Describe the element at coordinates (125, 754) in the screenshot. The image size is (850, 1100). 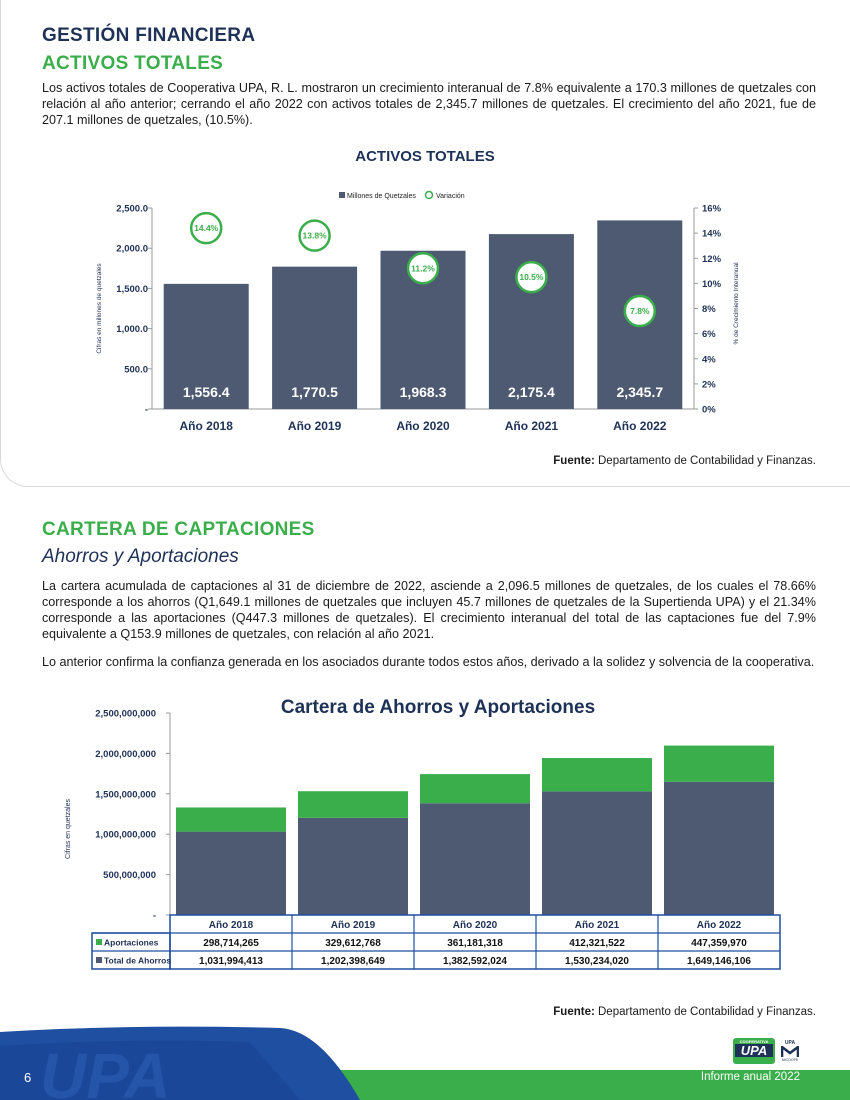
I see `chart2-ytick-label: 2,000,000,000` at that location.